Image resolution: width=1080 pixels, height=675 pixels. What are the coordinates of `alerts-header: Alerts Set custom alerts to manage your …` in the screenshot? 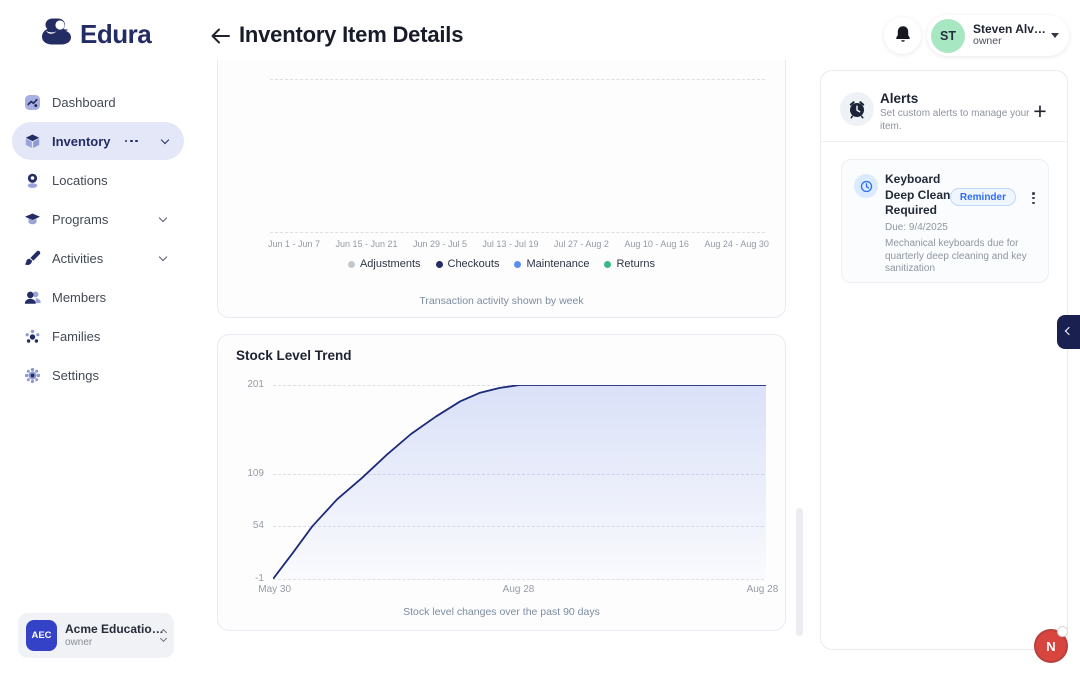 It's located at (944, 106).